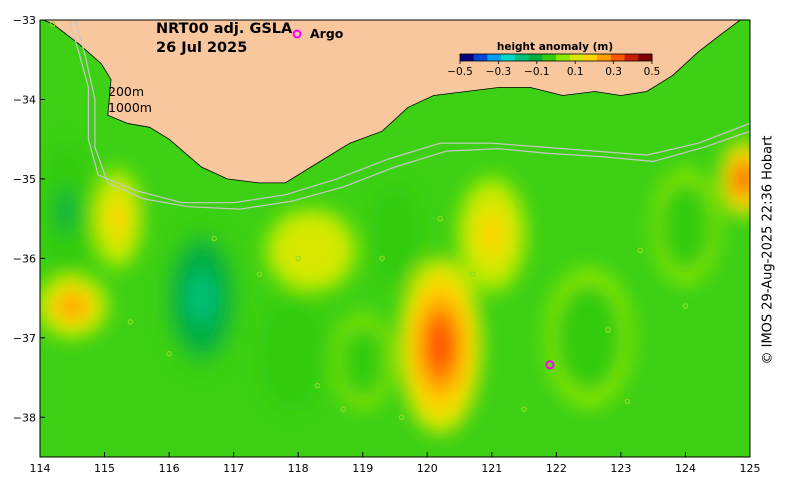 This screenshot has height=492, width=791. What do you see at coordinates (40, 468) in the screenshot?
I see `x-tick-label: 114` at bounding box center [40, 468].